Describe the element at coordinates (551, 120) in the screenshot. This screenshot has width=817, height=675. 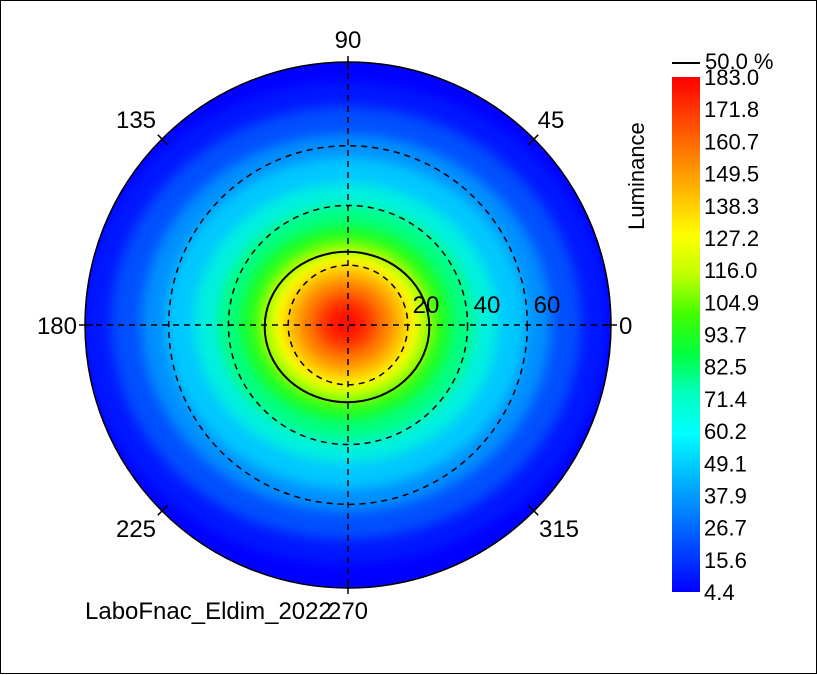
I see `angle-label-45: 45` at that location.